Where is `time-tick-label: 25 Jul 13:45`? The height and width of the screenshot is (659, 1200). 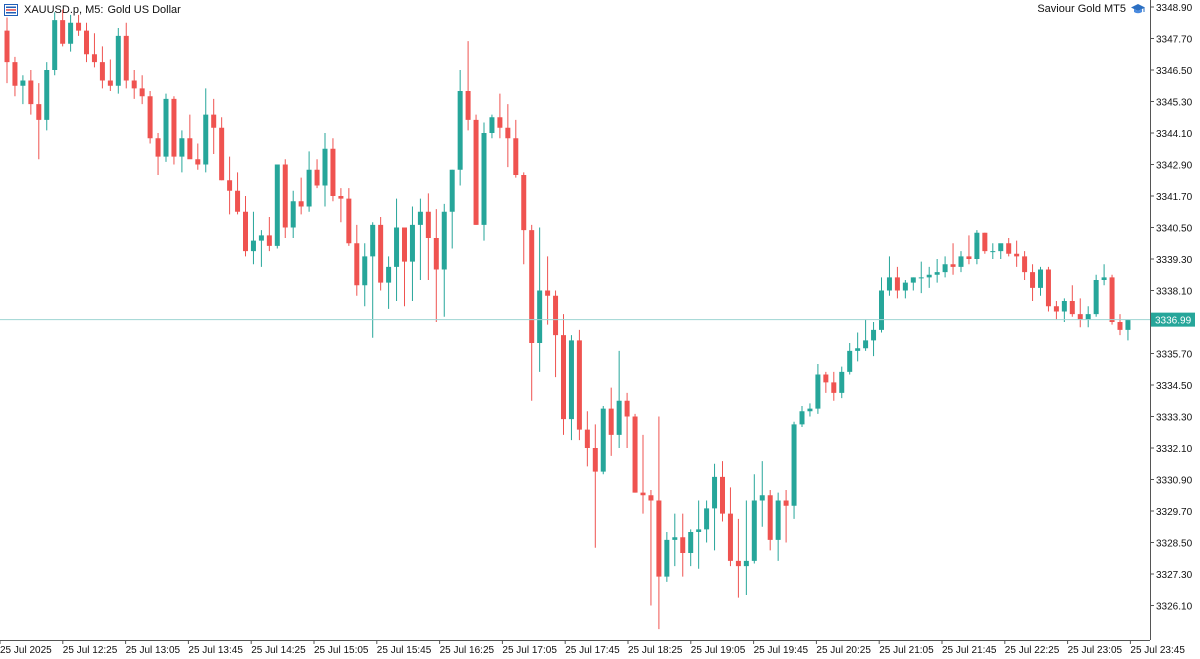
time-tick-label: 25 Jul 13:45 is located at coordinates (215, 650).